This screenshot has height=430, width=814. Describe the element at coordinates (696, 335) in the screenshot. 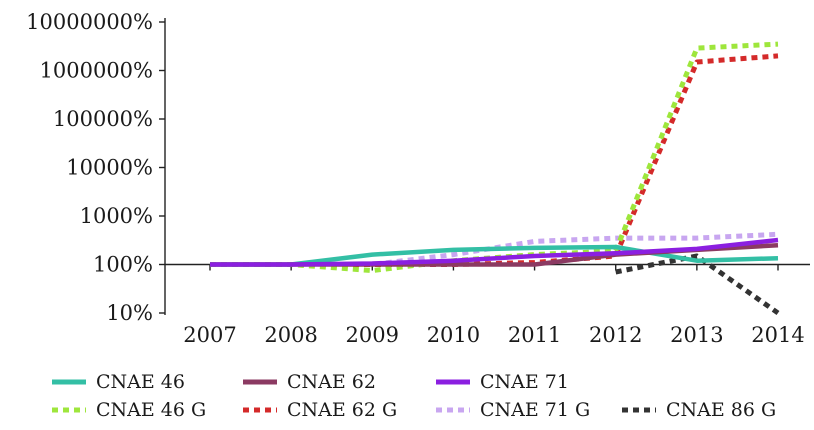

I see `x-tick-label: 2013` at that location.